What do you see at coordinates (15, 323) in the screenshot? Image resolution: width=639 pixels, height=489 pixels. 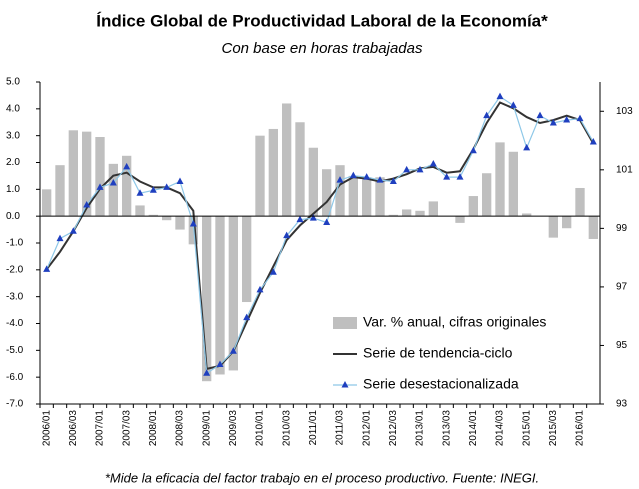 I see `y-tick-label: -4.0` at bounding box center [15, 323].